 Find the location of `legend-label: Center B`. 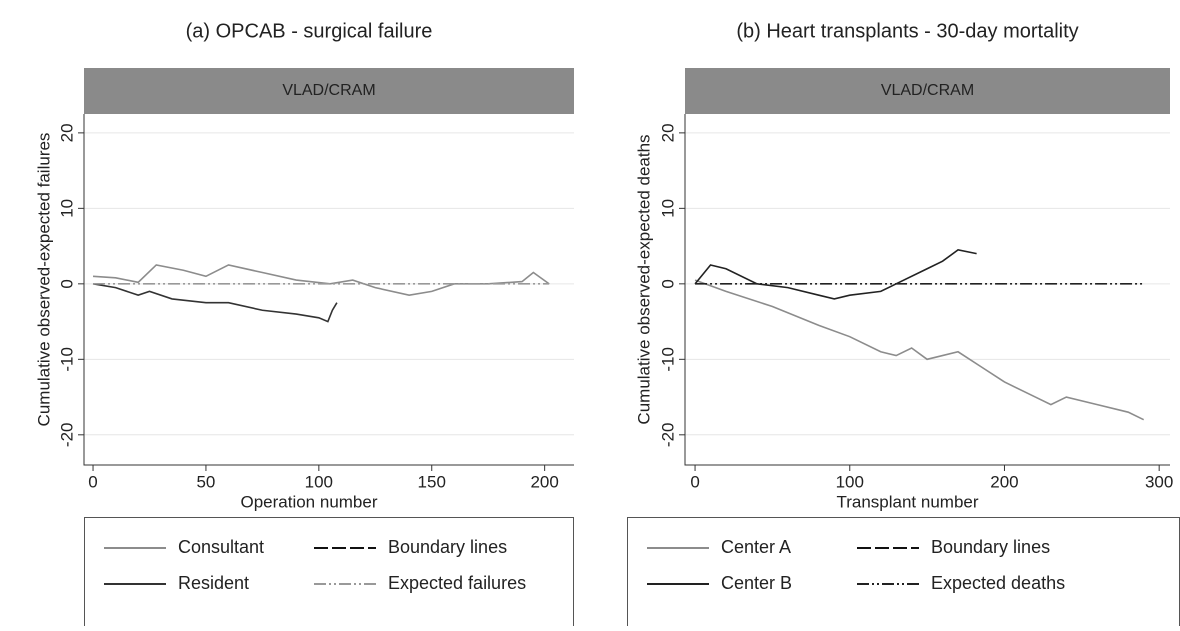

legend-label: Center B is located at coordinates (756, 583).